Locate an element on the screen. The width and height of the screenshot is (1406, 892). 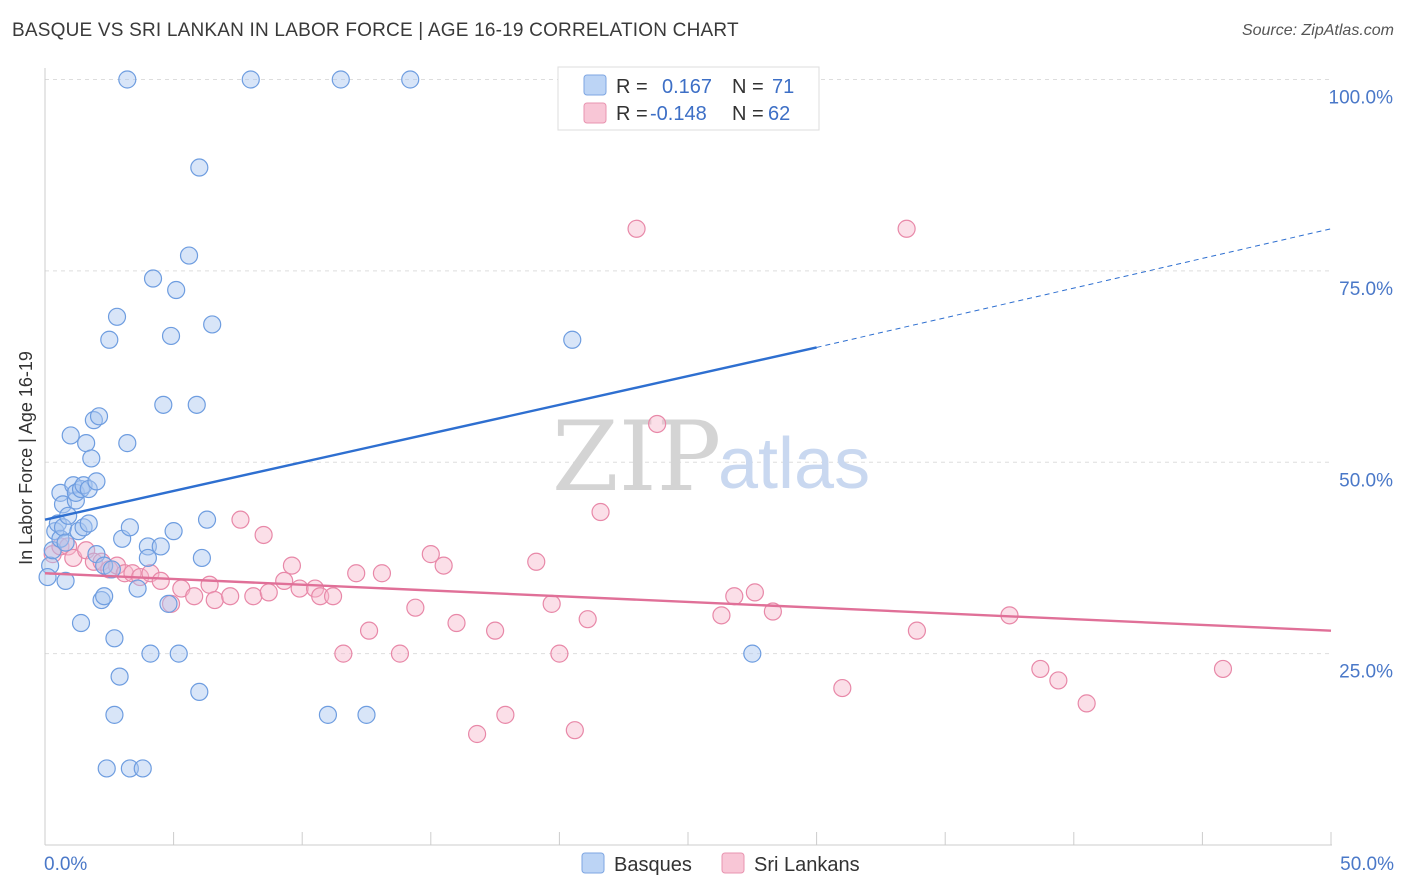
legend-swatch-srilankans is located at coordinates (595, 113).